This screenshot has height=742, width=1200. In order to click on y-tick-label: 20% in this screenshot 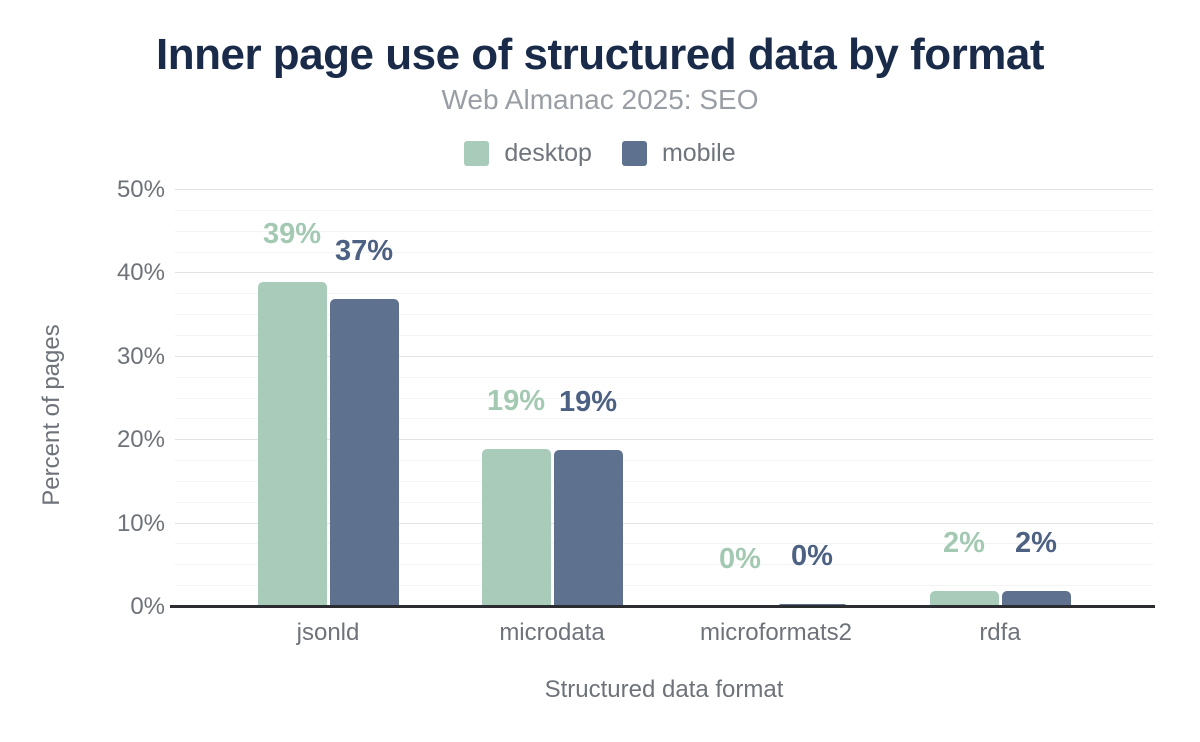, I will do `click(140, 440)`.